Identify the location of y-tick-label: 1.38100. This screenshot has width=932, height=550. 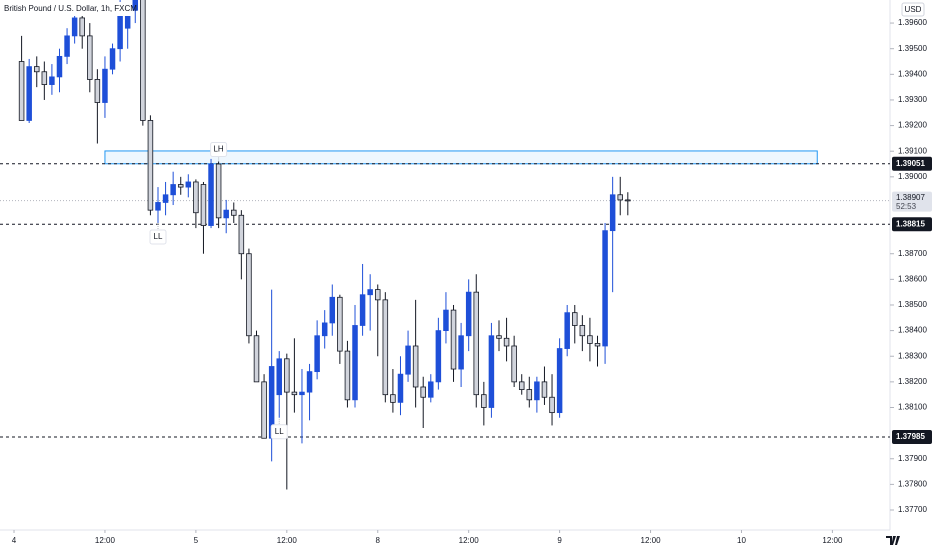
(912, 407).